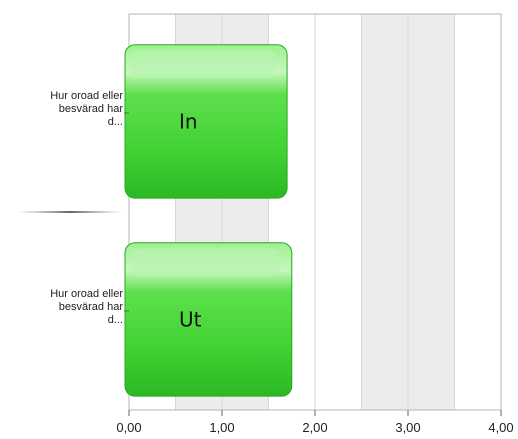  Describe the element at coordinates (407, 427) in the screenshot. I see `x-tick-label: 3,00` at that location.